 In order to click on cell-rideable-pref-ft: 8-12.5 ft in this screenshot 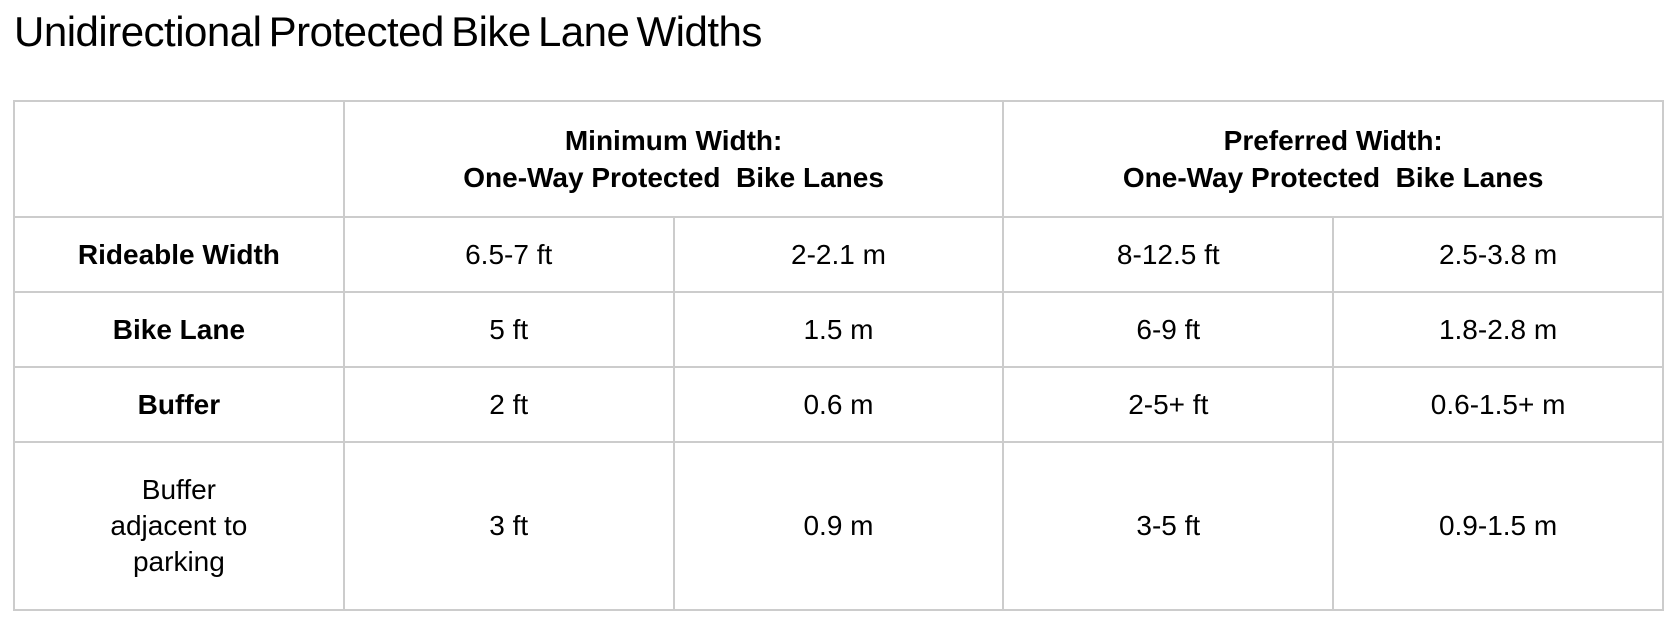, I will do `click(1168, 254)`.